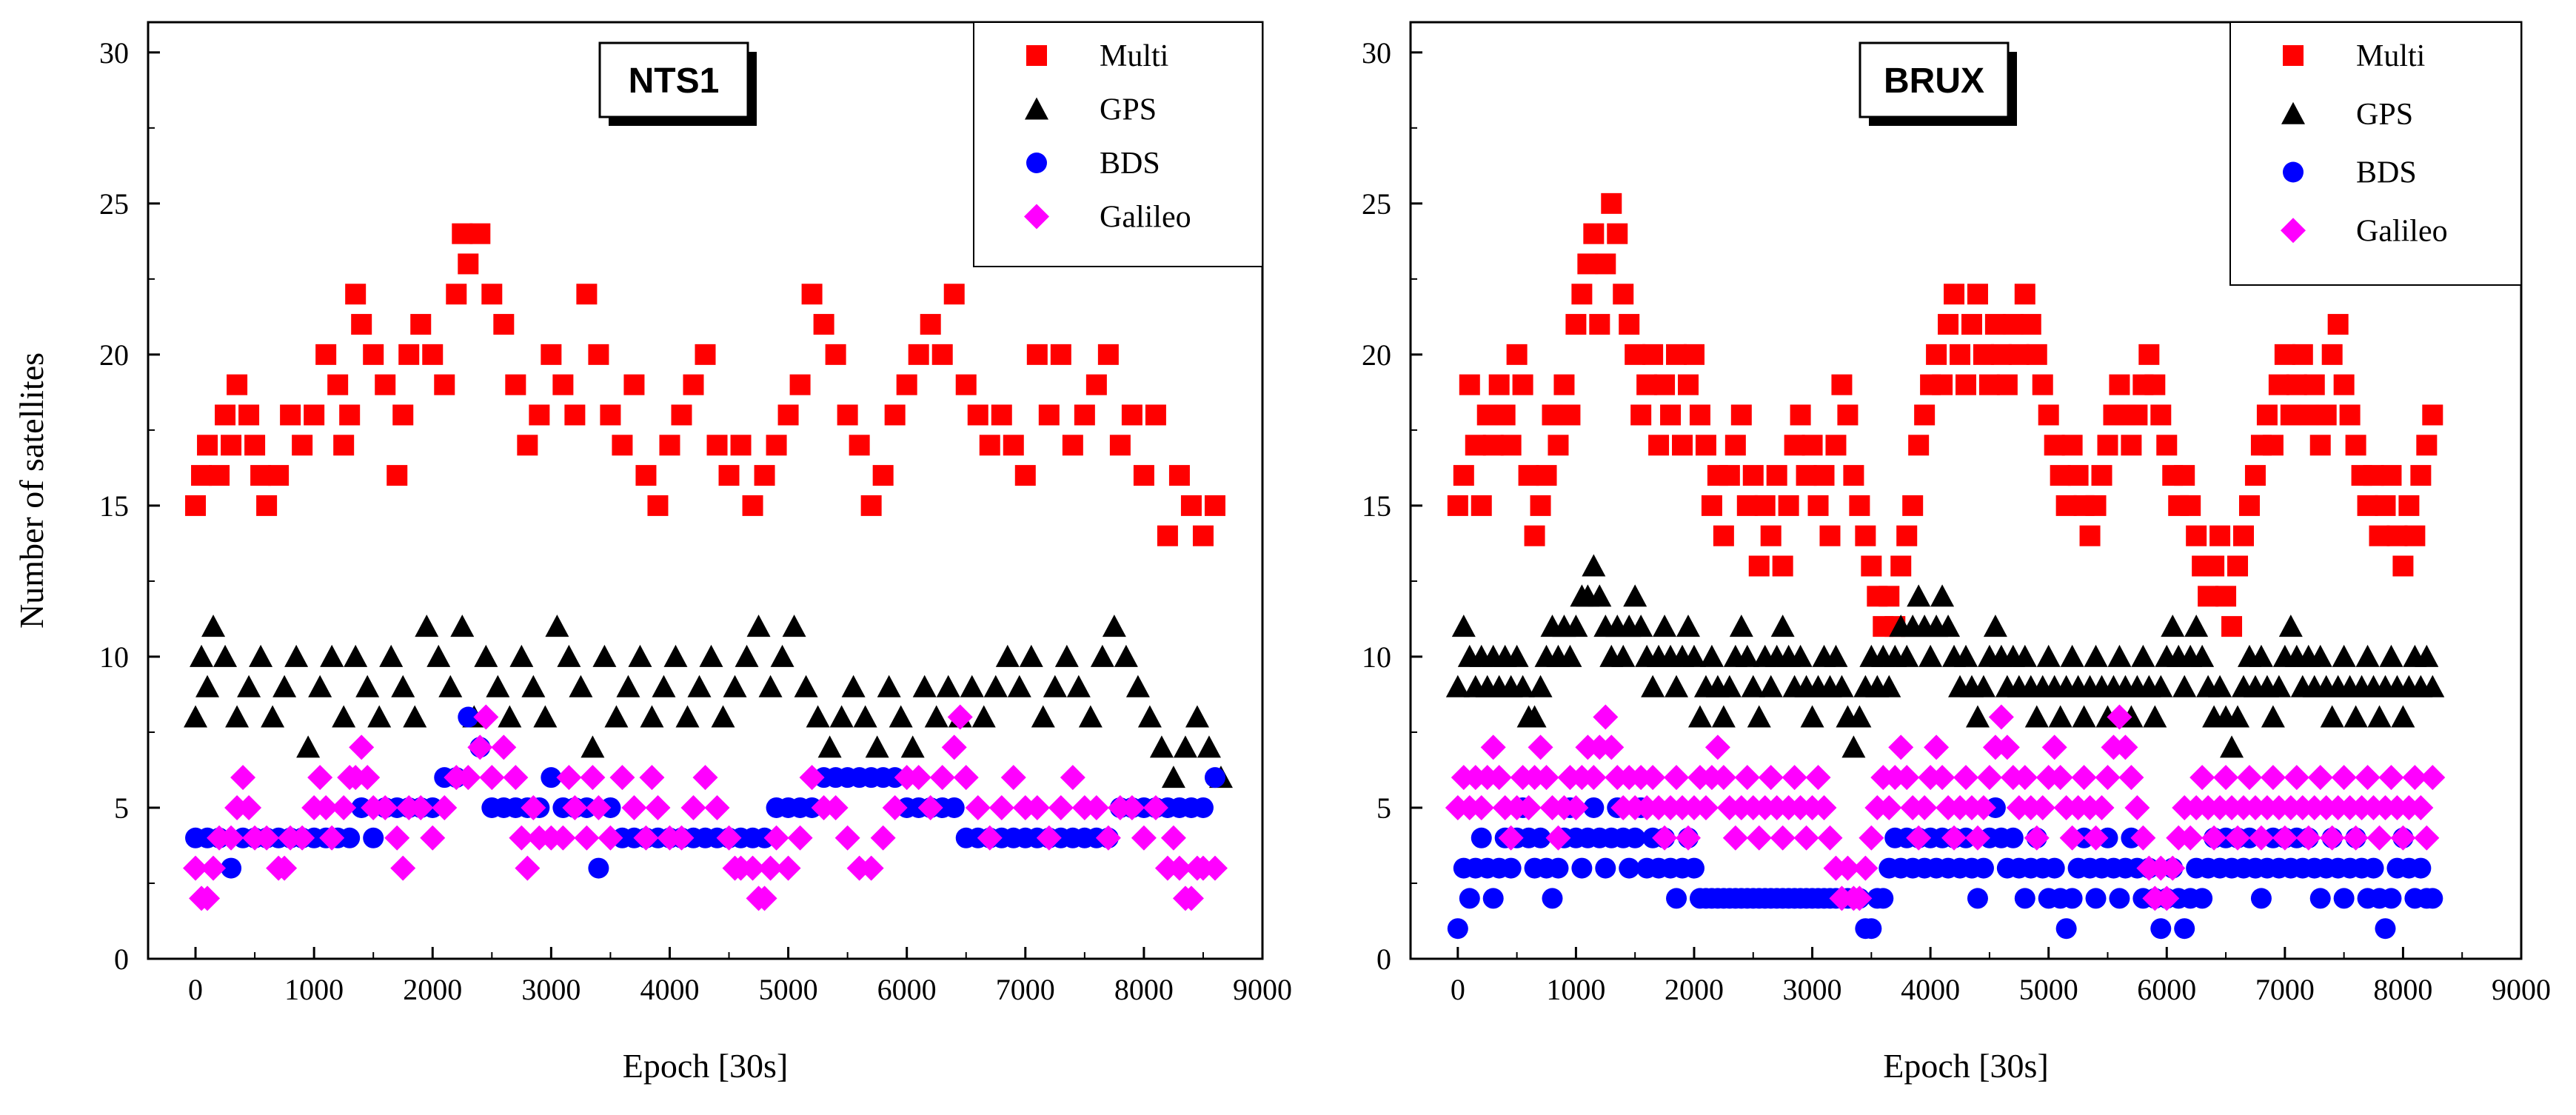 The height and width of the screenshot is (1115, 2576). What do you see at coordinates (1145, 218) in the screenshot?
I see `legend-label-galileo: Galileo` at bounding box center [1145, 218].